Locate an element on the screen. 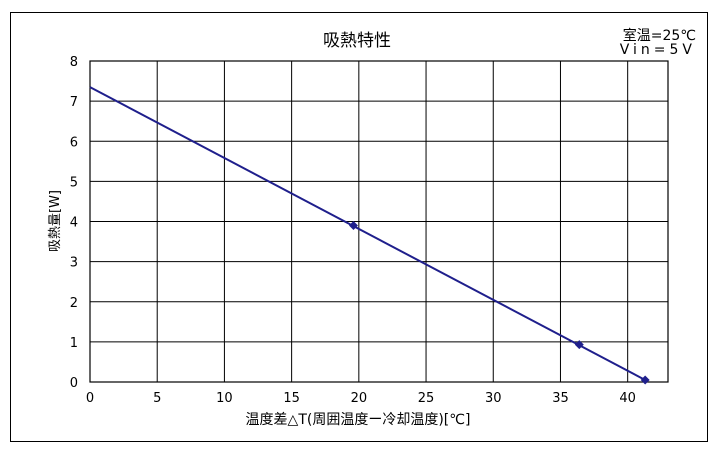 The height and width of the screenshot is (452, 720). y-tick-label: 2 is located at coordinates (74, 303).